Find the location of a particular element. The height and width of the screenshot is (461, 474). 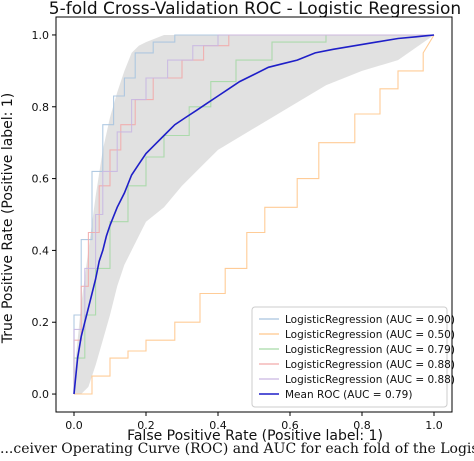

x-tick-label: 0.8 is located at coordinates (362, 425).